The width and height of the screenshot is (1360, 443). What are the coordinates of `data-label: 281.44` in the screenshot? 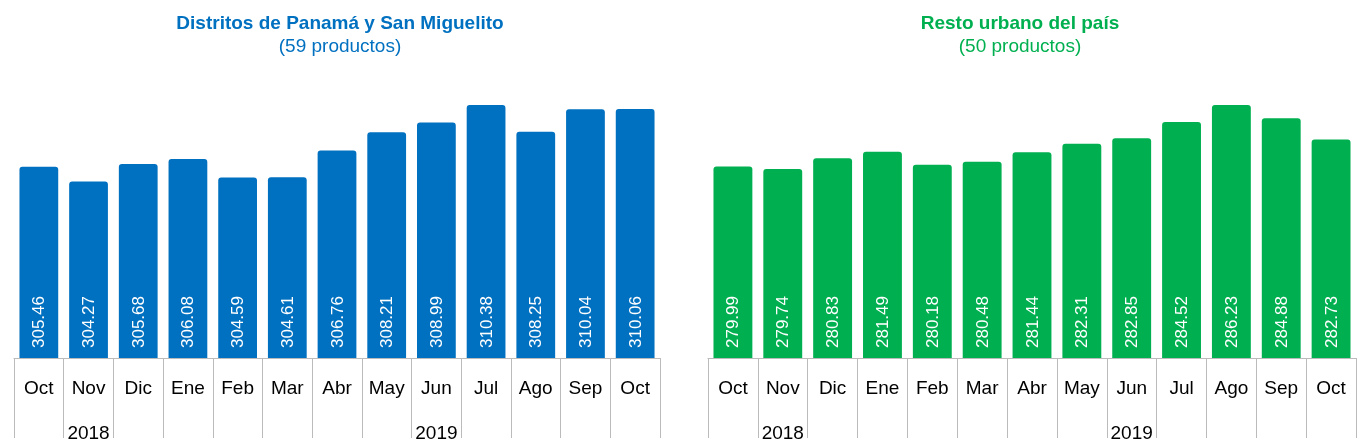 It's located at (1032, 322).